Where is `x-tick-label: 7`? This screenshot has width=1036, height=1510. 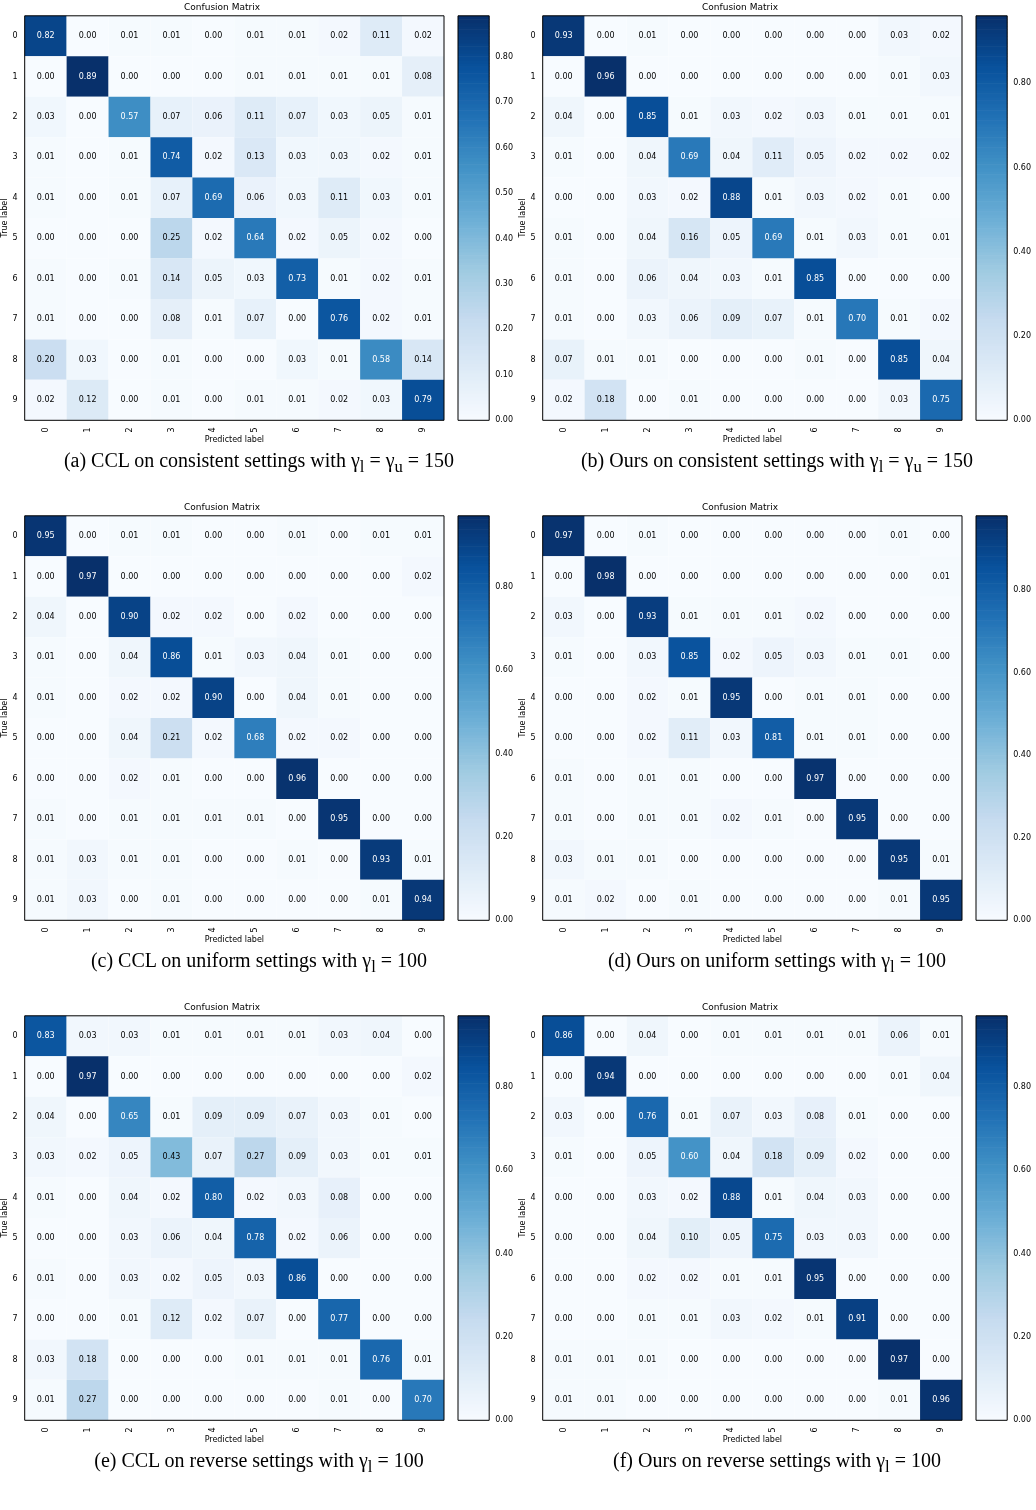 x-tick-label: 7 is located at coordinates (857, 930).